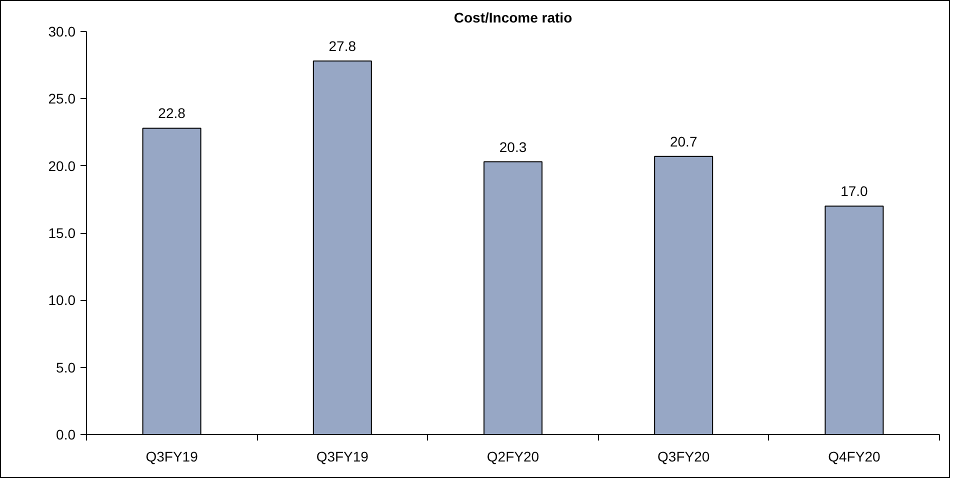 This screenshot has height=482, width=955. Describe the element at coordinates (66, 434) in the screenshot. I see `y-tick-label: 0.0` at that location.